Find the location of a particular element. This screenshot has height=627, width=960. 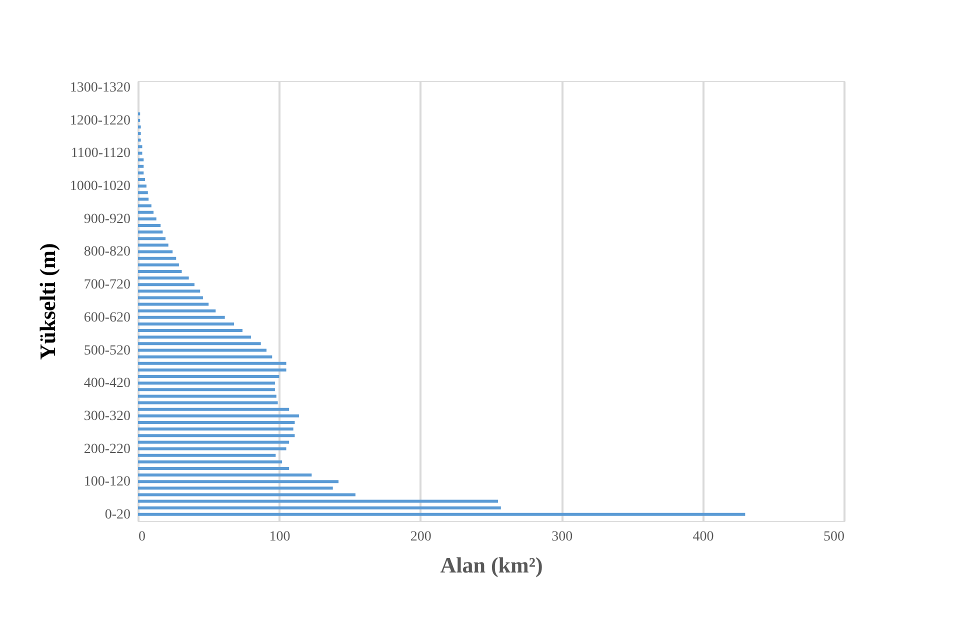

y-tick-label: 700-720 is located at coordinates (107, 285).